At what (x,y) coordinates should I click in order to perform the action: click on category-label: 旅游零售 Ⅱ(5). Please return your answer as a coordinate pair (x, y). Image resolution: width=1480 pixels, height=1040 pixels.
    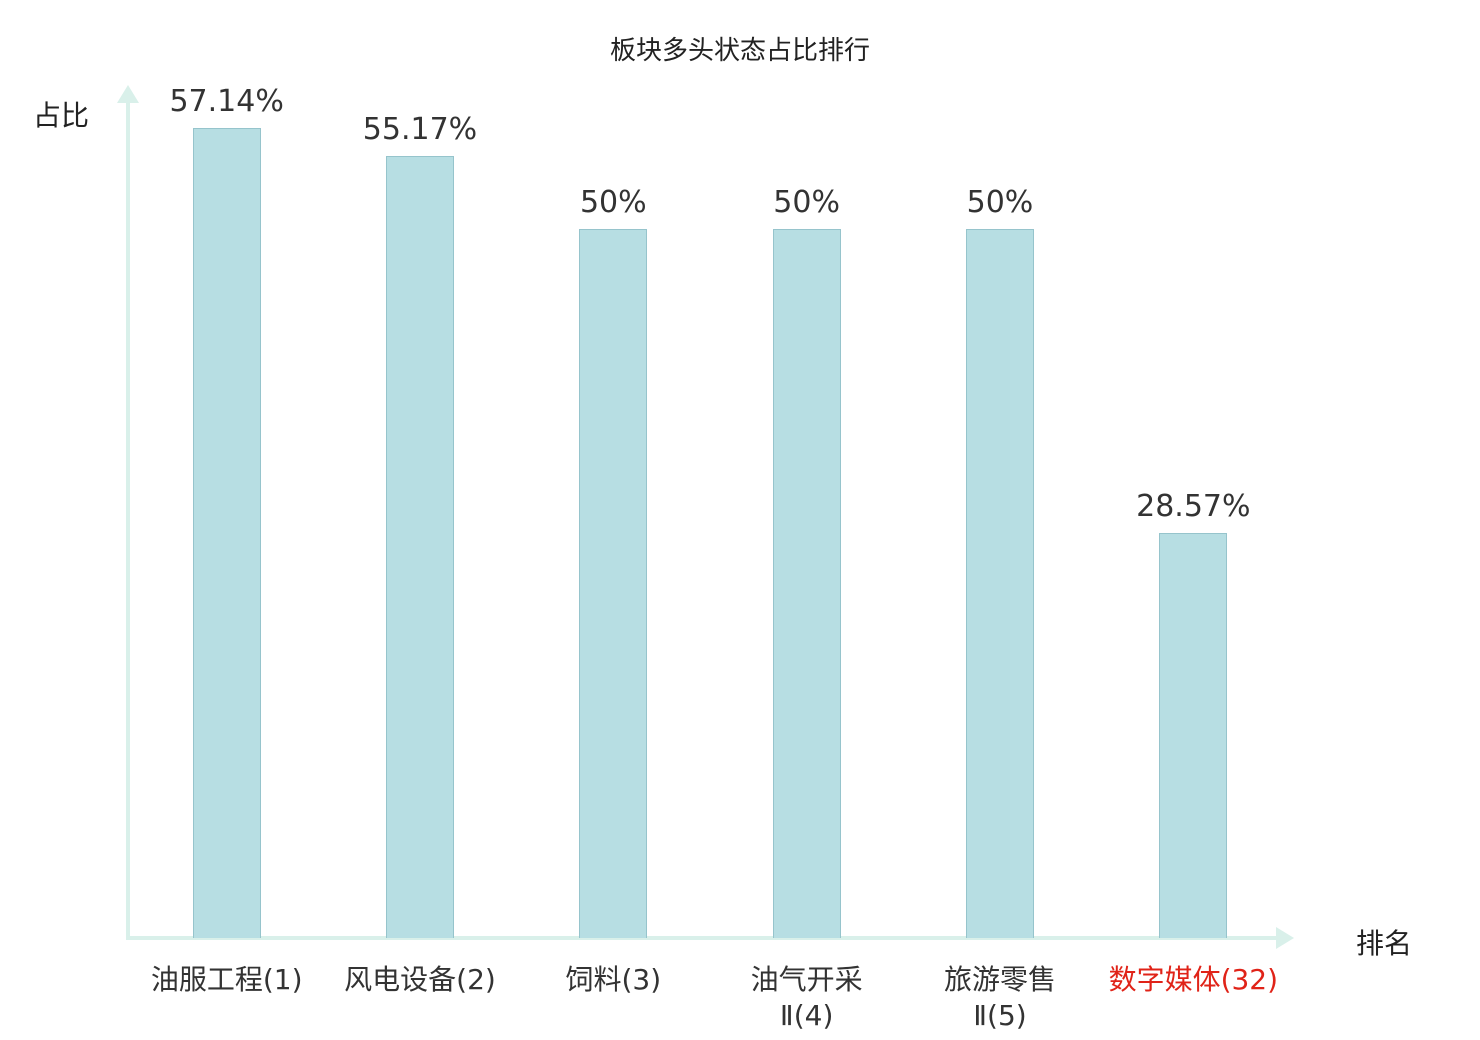
    Looking at the image, I should click on (999, 998).